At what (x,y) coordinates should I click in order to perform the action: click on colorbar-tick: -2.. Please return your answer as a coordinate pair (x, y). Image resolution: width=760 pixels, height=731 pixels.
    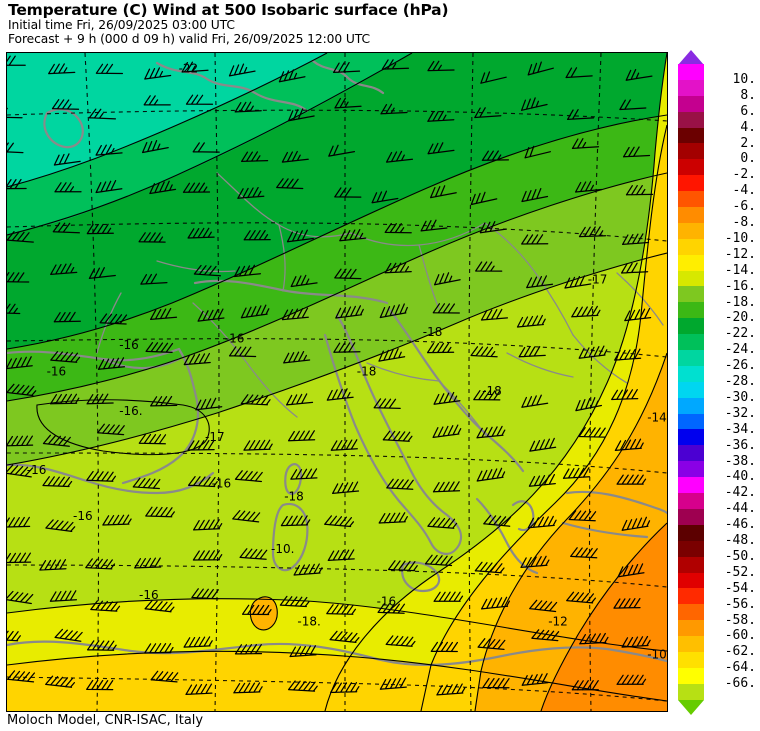
    Looking at the image, I should click on (744, 175).